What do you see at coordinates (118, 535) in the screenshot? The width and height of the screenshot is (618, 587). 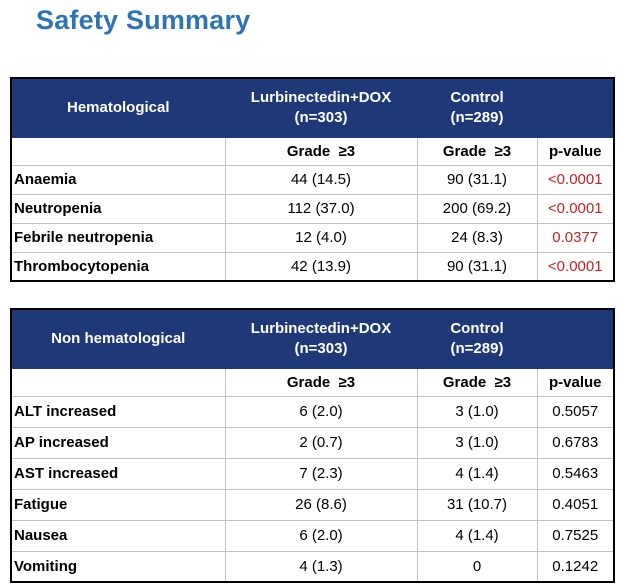 I see `adverse-event-label: Nausea` at bounding box center [118, 535].